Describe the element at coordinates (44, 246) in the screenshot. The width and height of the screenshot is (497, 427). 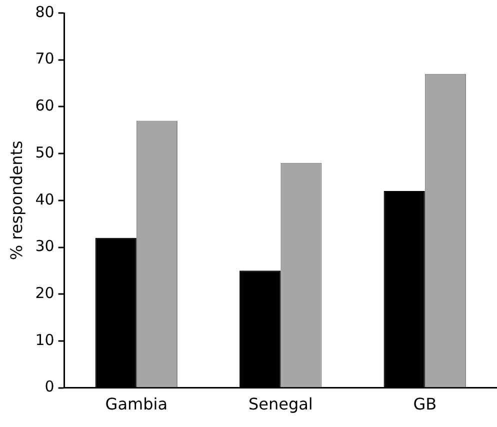
I see `y-tick-label: 30` at that location.